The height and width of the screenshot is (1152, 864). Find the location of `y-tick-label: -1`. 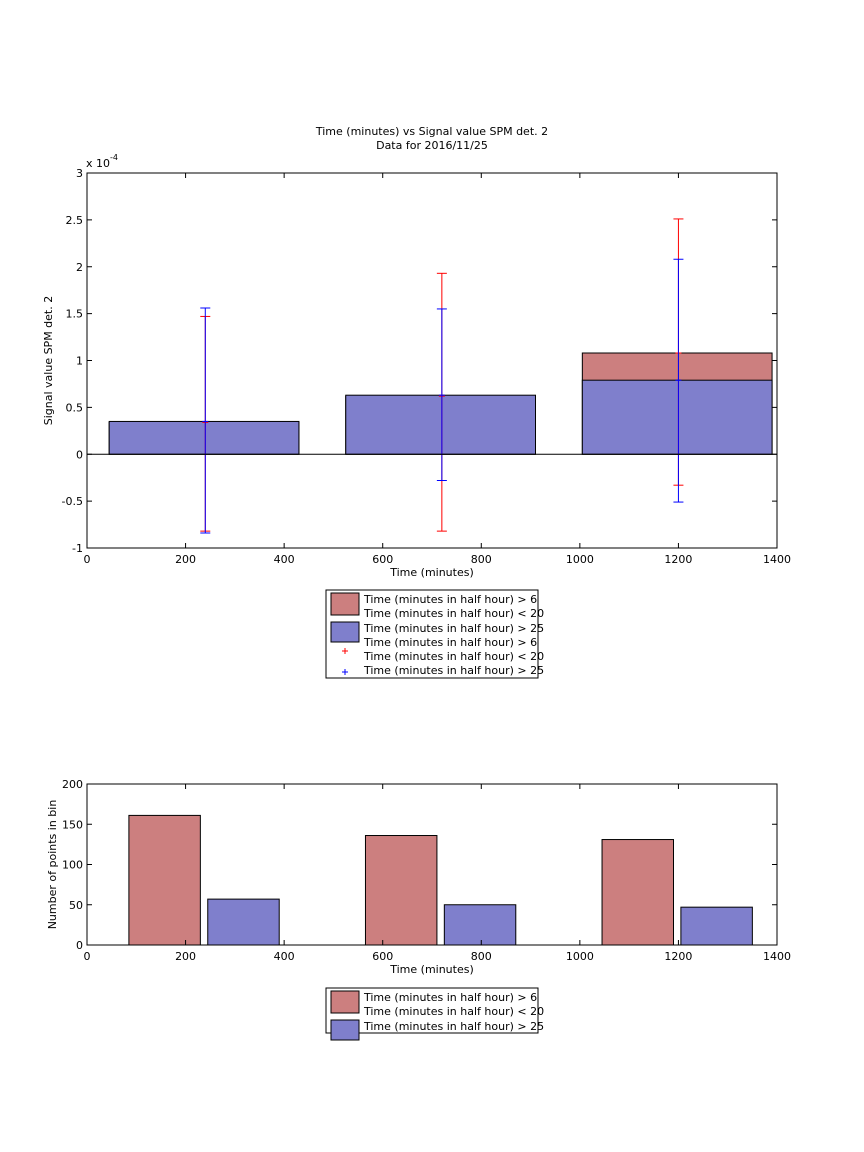

y-tick-label: -1 is located at coordinates (77, 548).